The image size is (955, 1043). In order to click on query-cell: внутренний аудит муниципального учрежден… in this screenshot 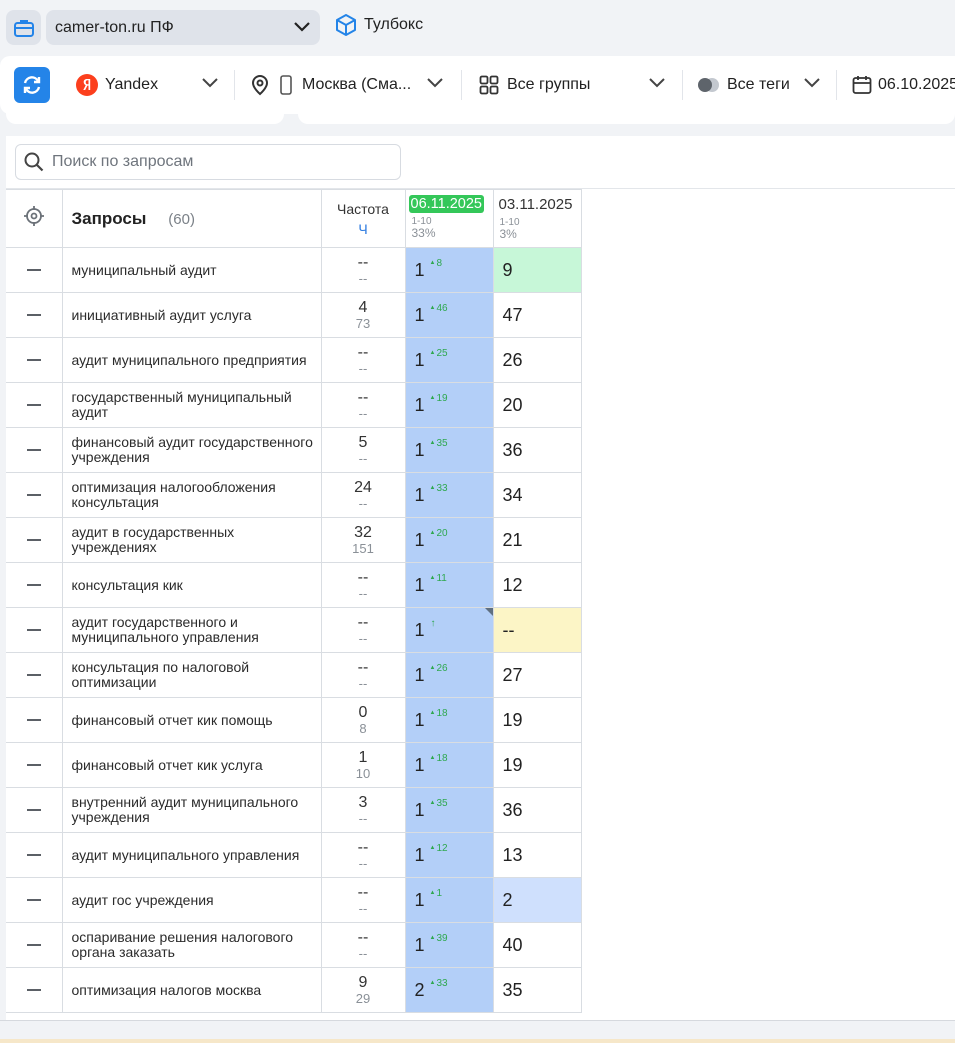, I will do `click(191, 810)`.